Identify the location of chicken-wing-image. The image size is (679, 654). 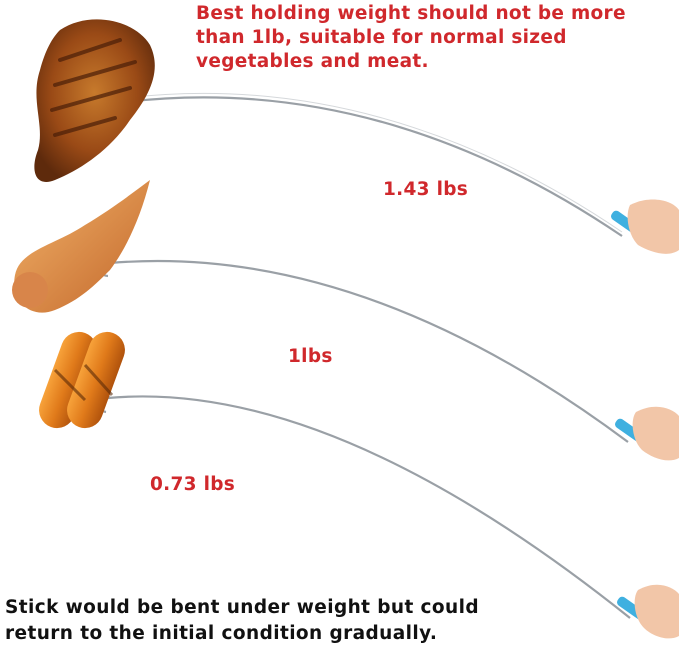
(81, 246).